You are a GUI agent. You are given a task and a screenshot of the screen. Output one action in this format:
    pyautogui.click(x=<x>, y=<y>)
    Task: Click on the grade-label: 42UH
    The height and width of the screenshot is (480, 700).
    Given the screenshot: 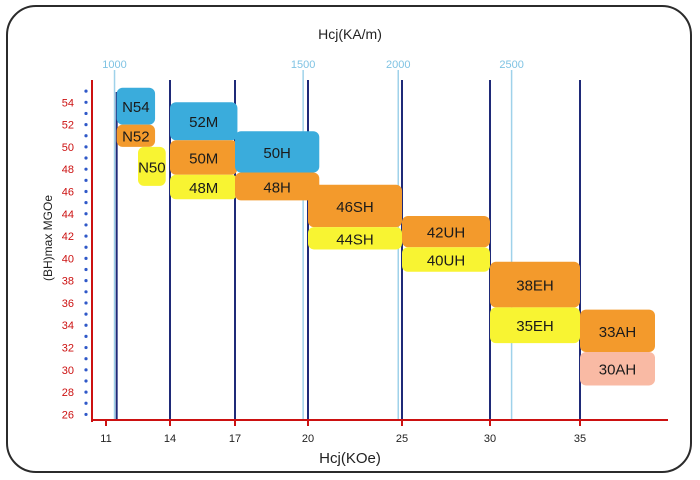 What is the action you would take?
    pyautogui.click(x=446, y=233)
    